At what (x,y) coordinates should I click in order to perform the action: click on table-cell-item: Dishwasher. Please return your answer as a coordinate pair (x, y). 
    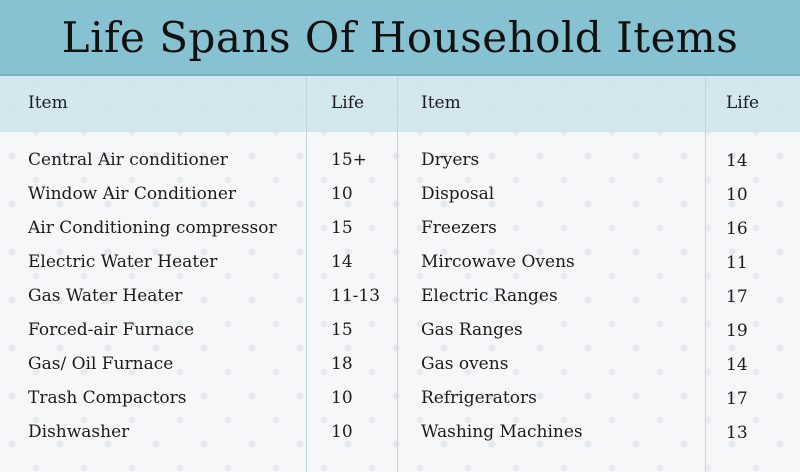
    Looking at the image, I should click on (79, 432).